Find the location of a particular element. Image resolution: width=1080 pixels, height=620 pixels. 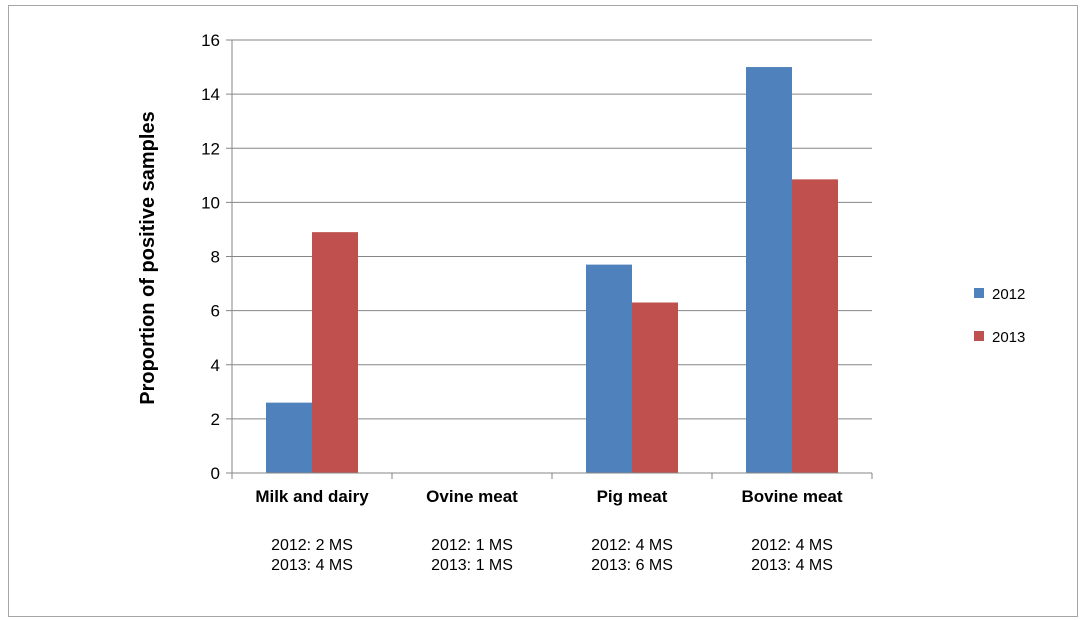

y-tick-label: 14 is located at coordinates (210, 94).